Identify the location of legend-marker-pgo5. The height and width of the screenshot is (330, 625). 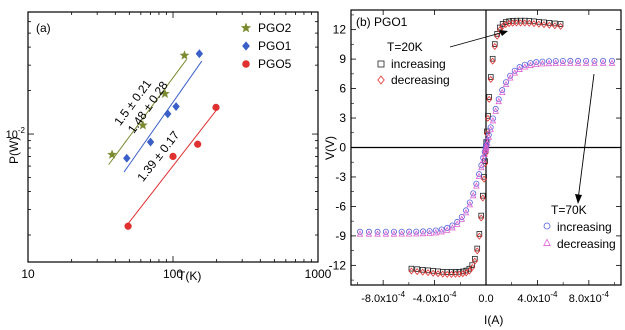
(246, 64).